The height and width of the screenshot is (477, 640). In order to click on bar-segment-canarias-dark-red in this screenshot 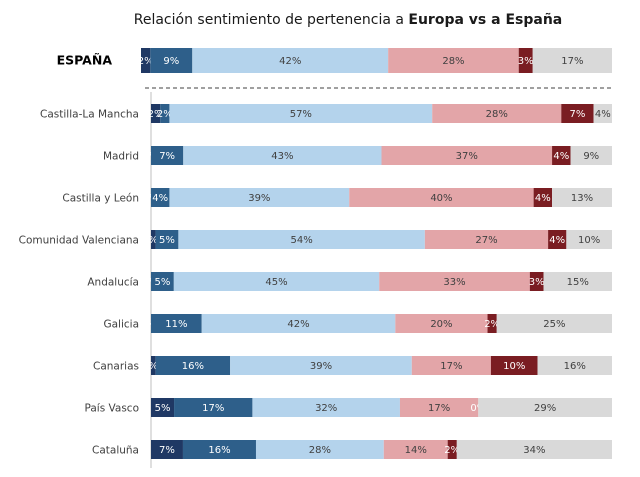, I will do `click(514, 365)`.